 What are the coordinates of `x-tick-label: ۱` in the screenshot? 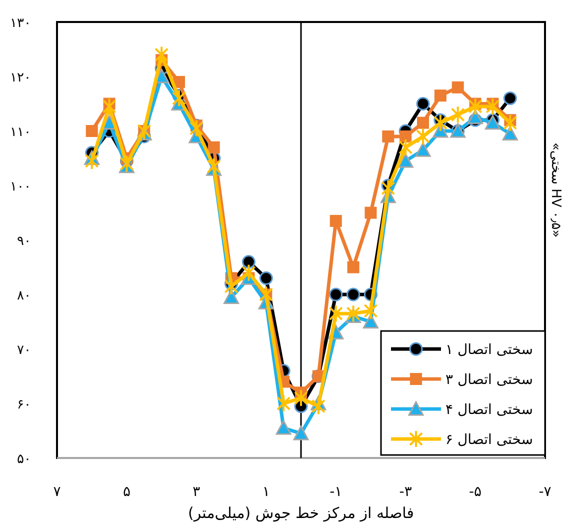 It's located at (266, 492).